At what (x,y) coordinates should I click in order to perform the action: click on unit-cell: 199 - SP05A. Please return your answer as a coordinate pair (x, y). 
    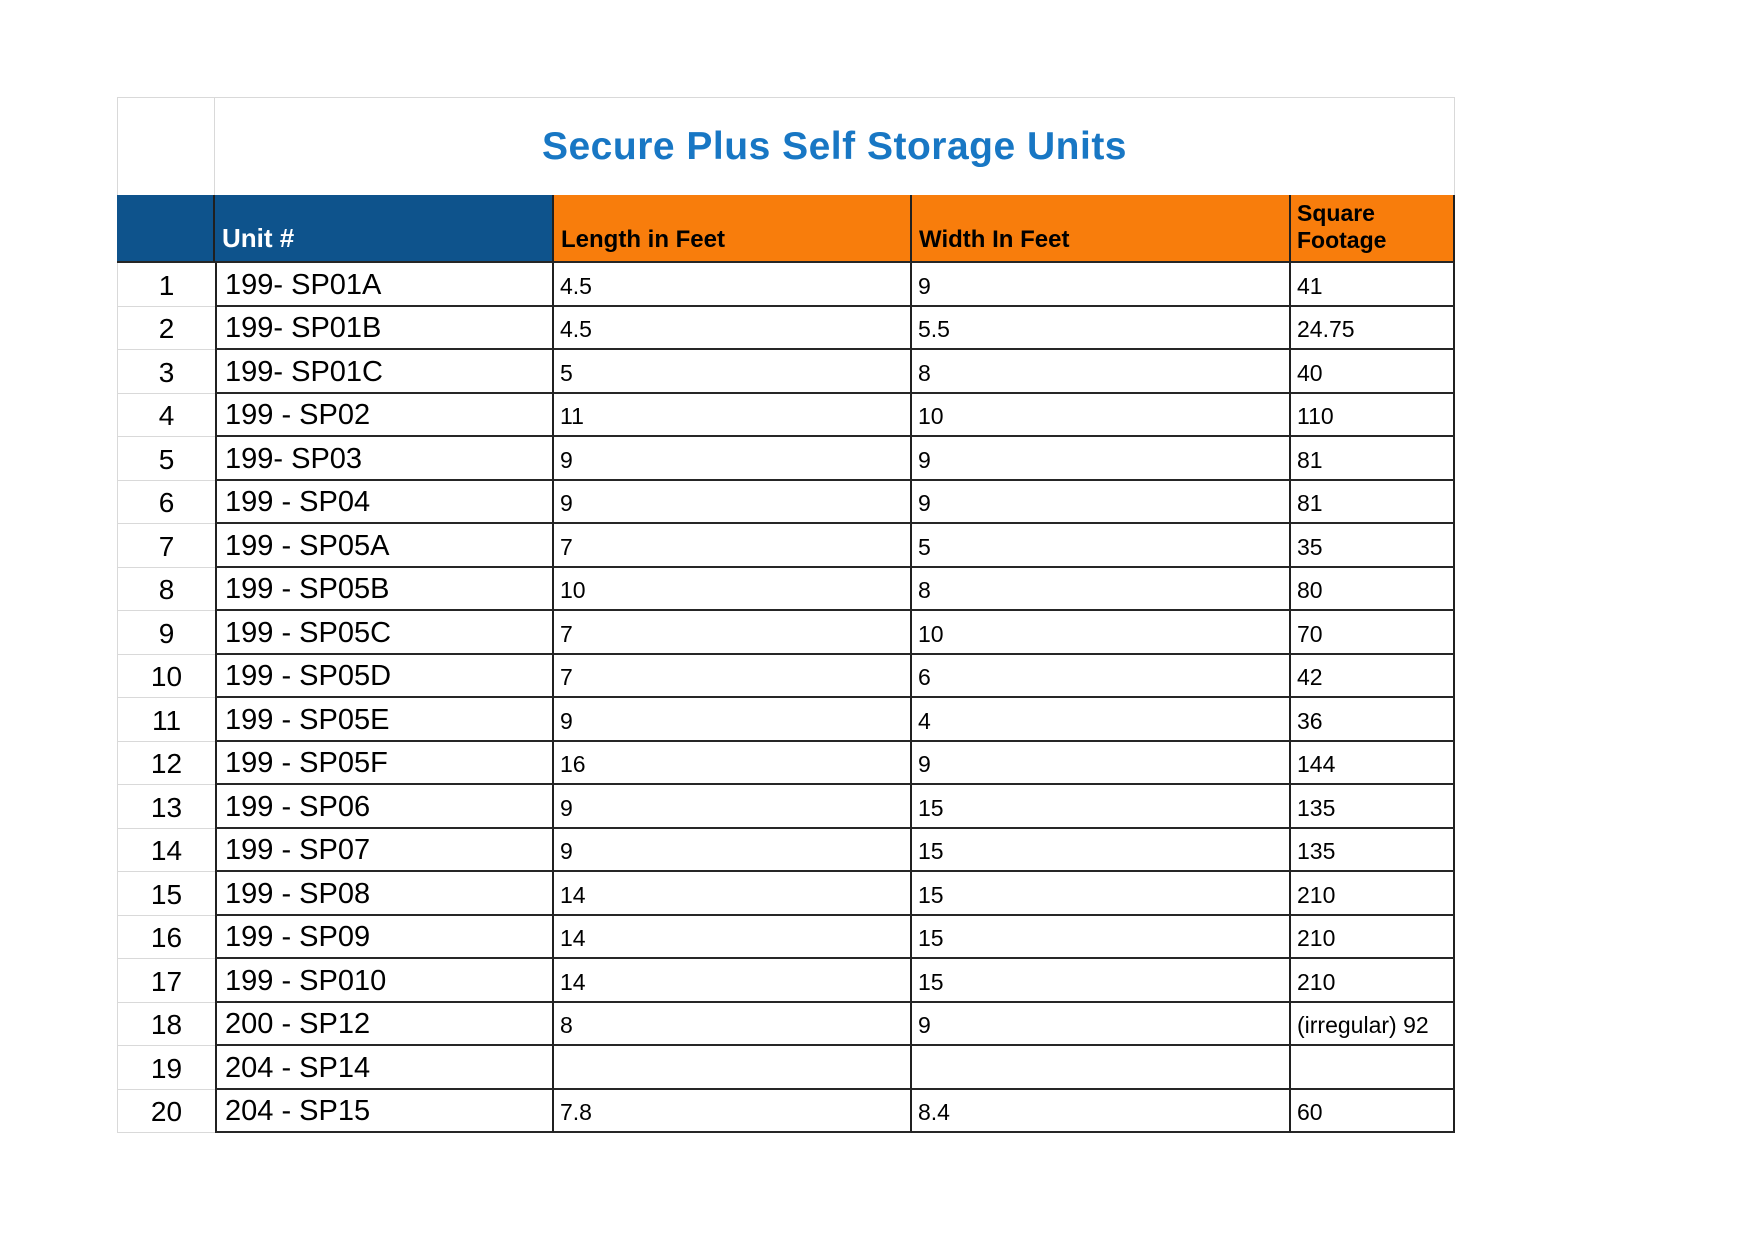
    Looking at the image, I should click on (384, 546).